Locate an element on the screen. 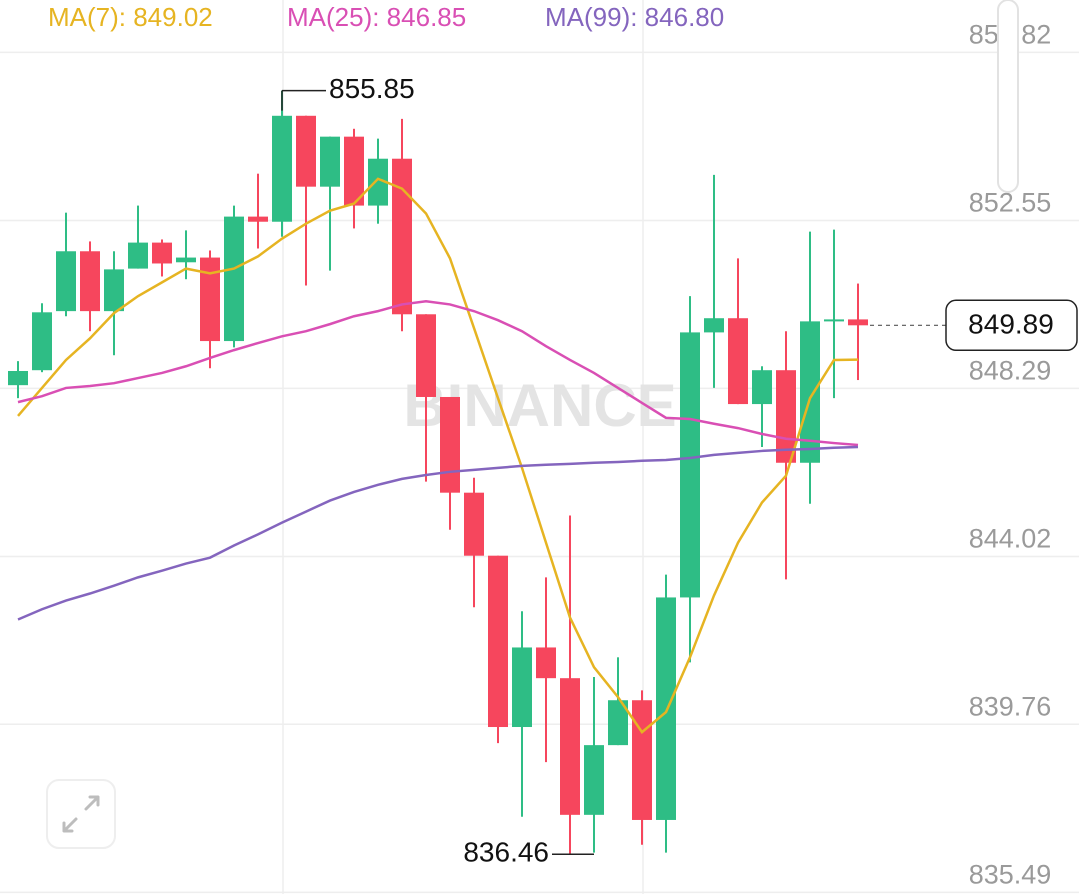 This screenshot has width=1079, height=894. price-label: 849.89 is located at coordinates (1011, 324).